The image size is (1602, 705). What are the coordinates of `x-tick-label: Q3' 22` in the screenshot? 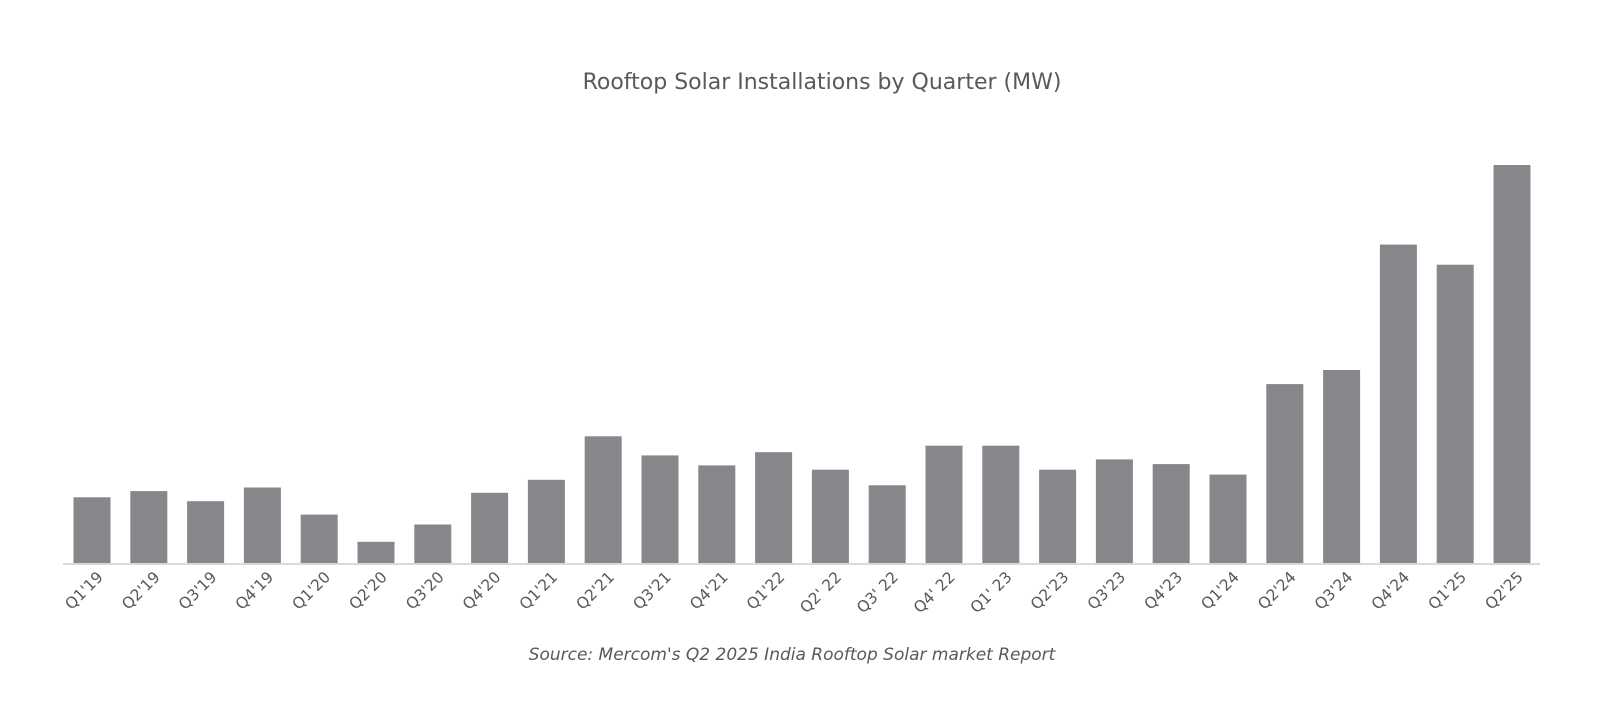 It's located at (877, 592).